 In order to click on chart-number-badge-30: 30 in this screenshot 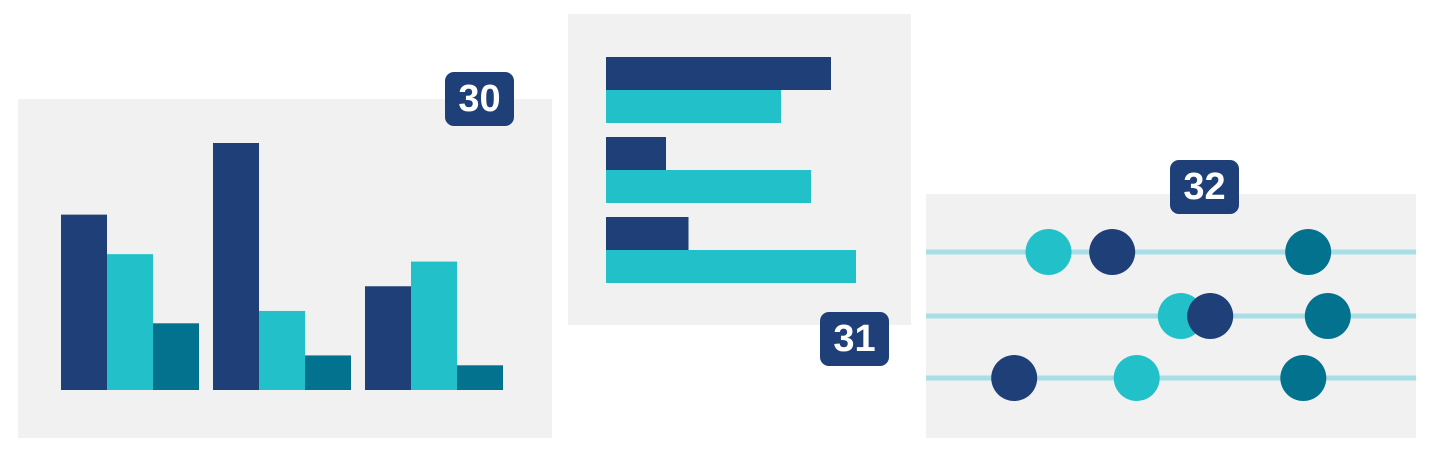, I will do `click(479, 99)`.